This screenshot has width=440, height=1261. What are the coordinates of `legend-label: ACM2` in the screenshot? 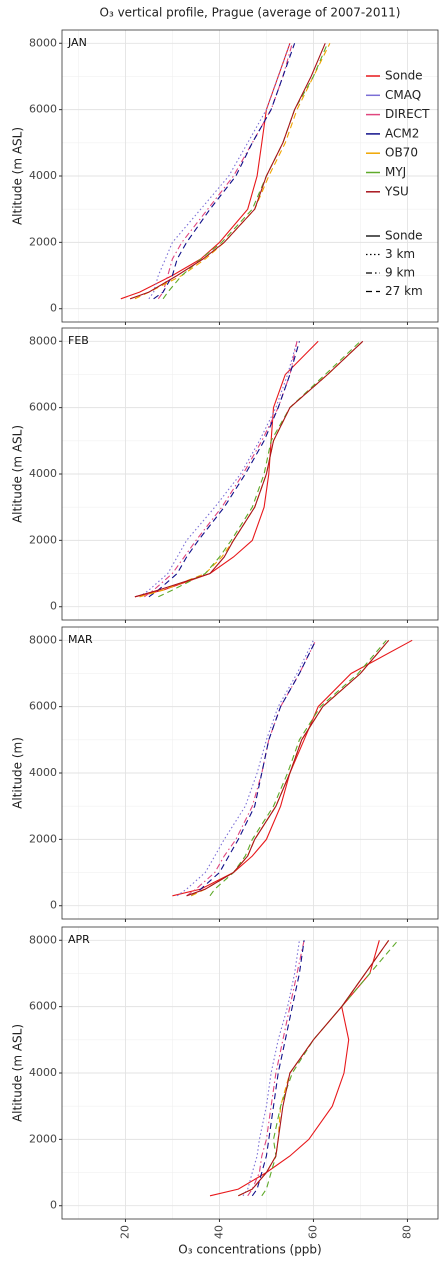 It's located at (402, 133).